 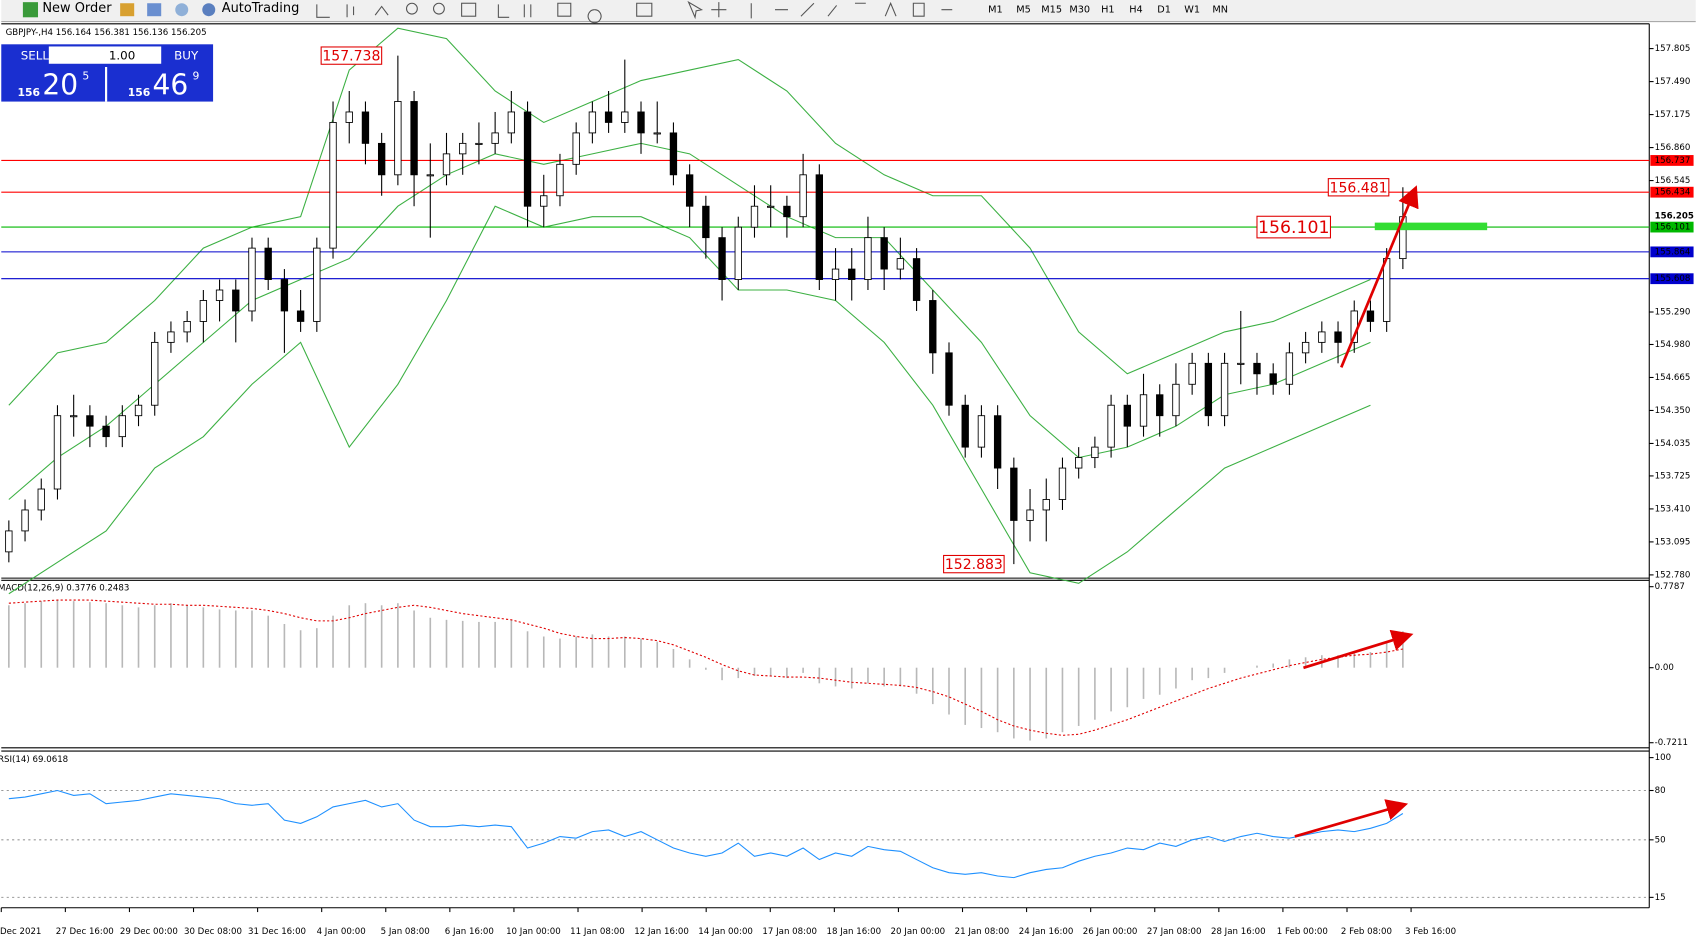 I want to click on y-tick-label: 0.7787, so click(x=1670, y=587).